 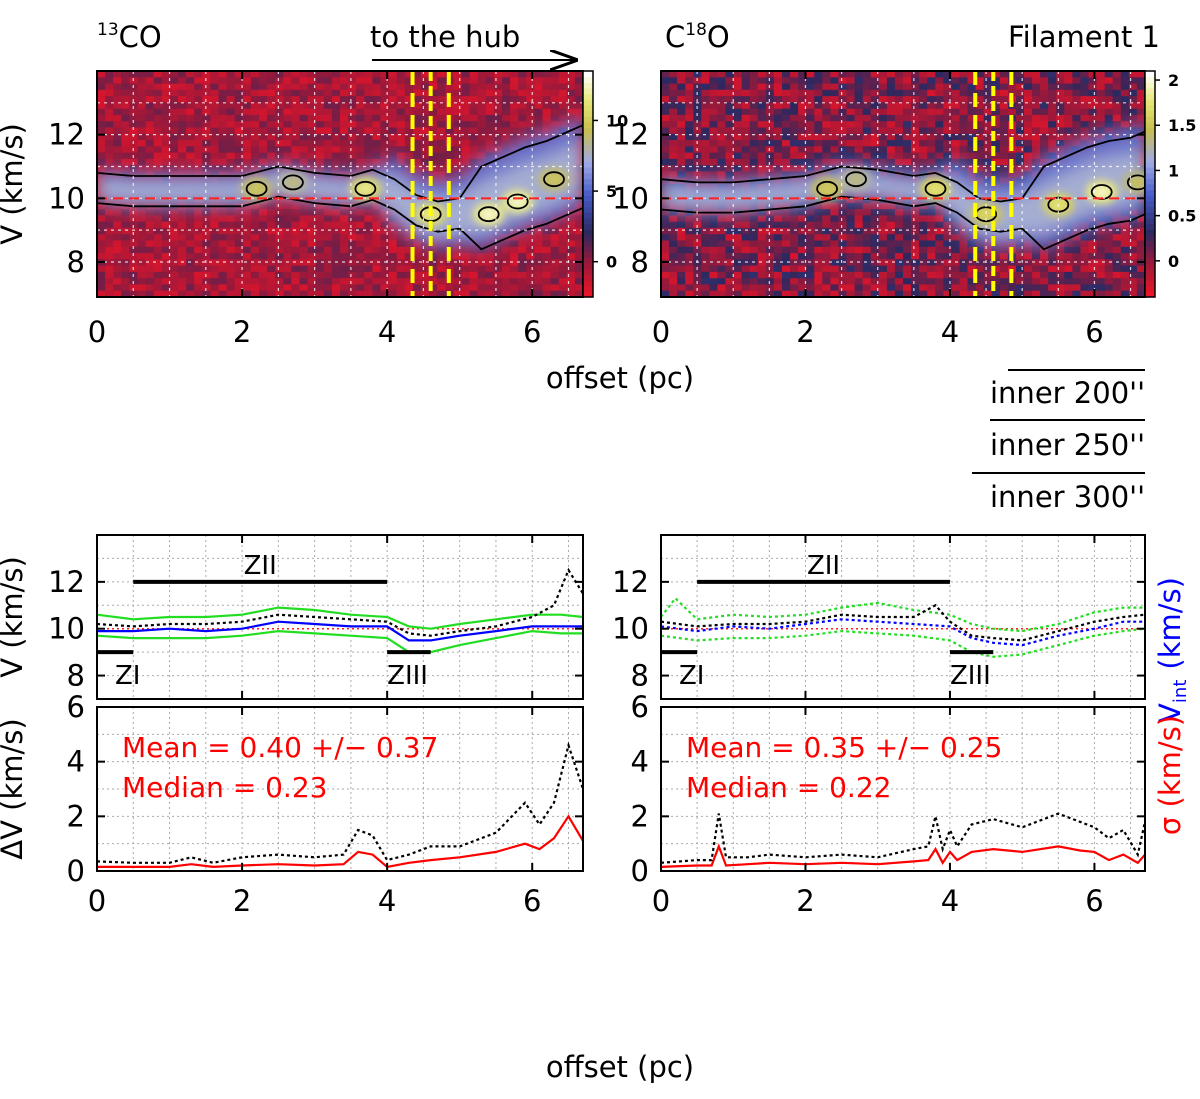 What do you see at coordinates (640, 816) in the screenshot?
I see `y-tick-label: 2` at bounding box center [640, 816].